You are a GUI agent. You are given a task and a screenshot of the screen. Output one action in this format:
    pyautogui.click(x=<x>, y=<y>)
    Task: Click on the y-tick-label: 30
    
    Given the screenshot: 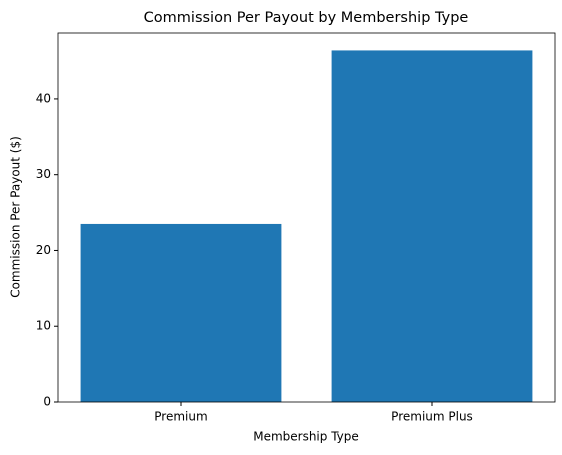 What is the action you would take?
    pyautogui.click(x=43, y=174)
    